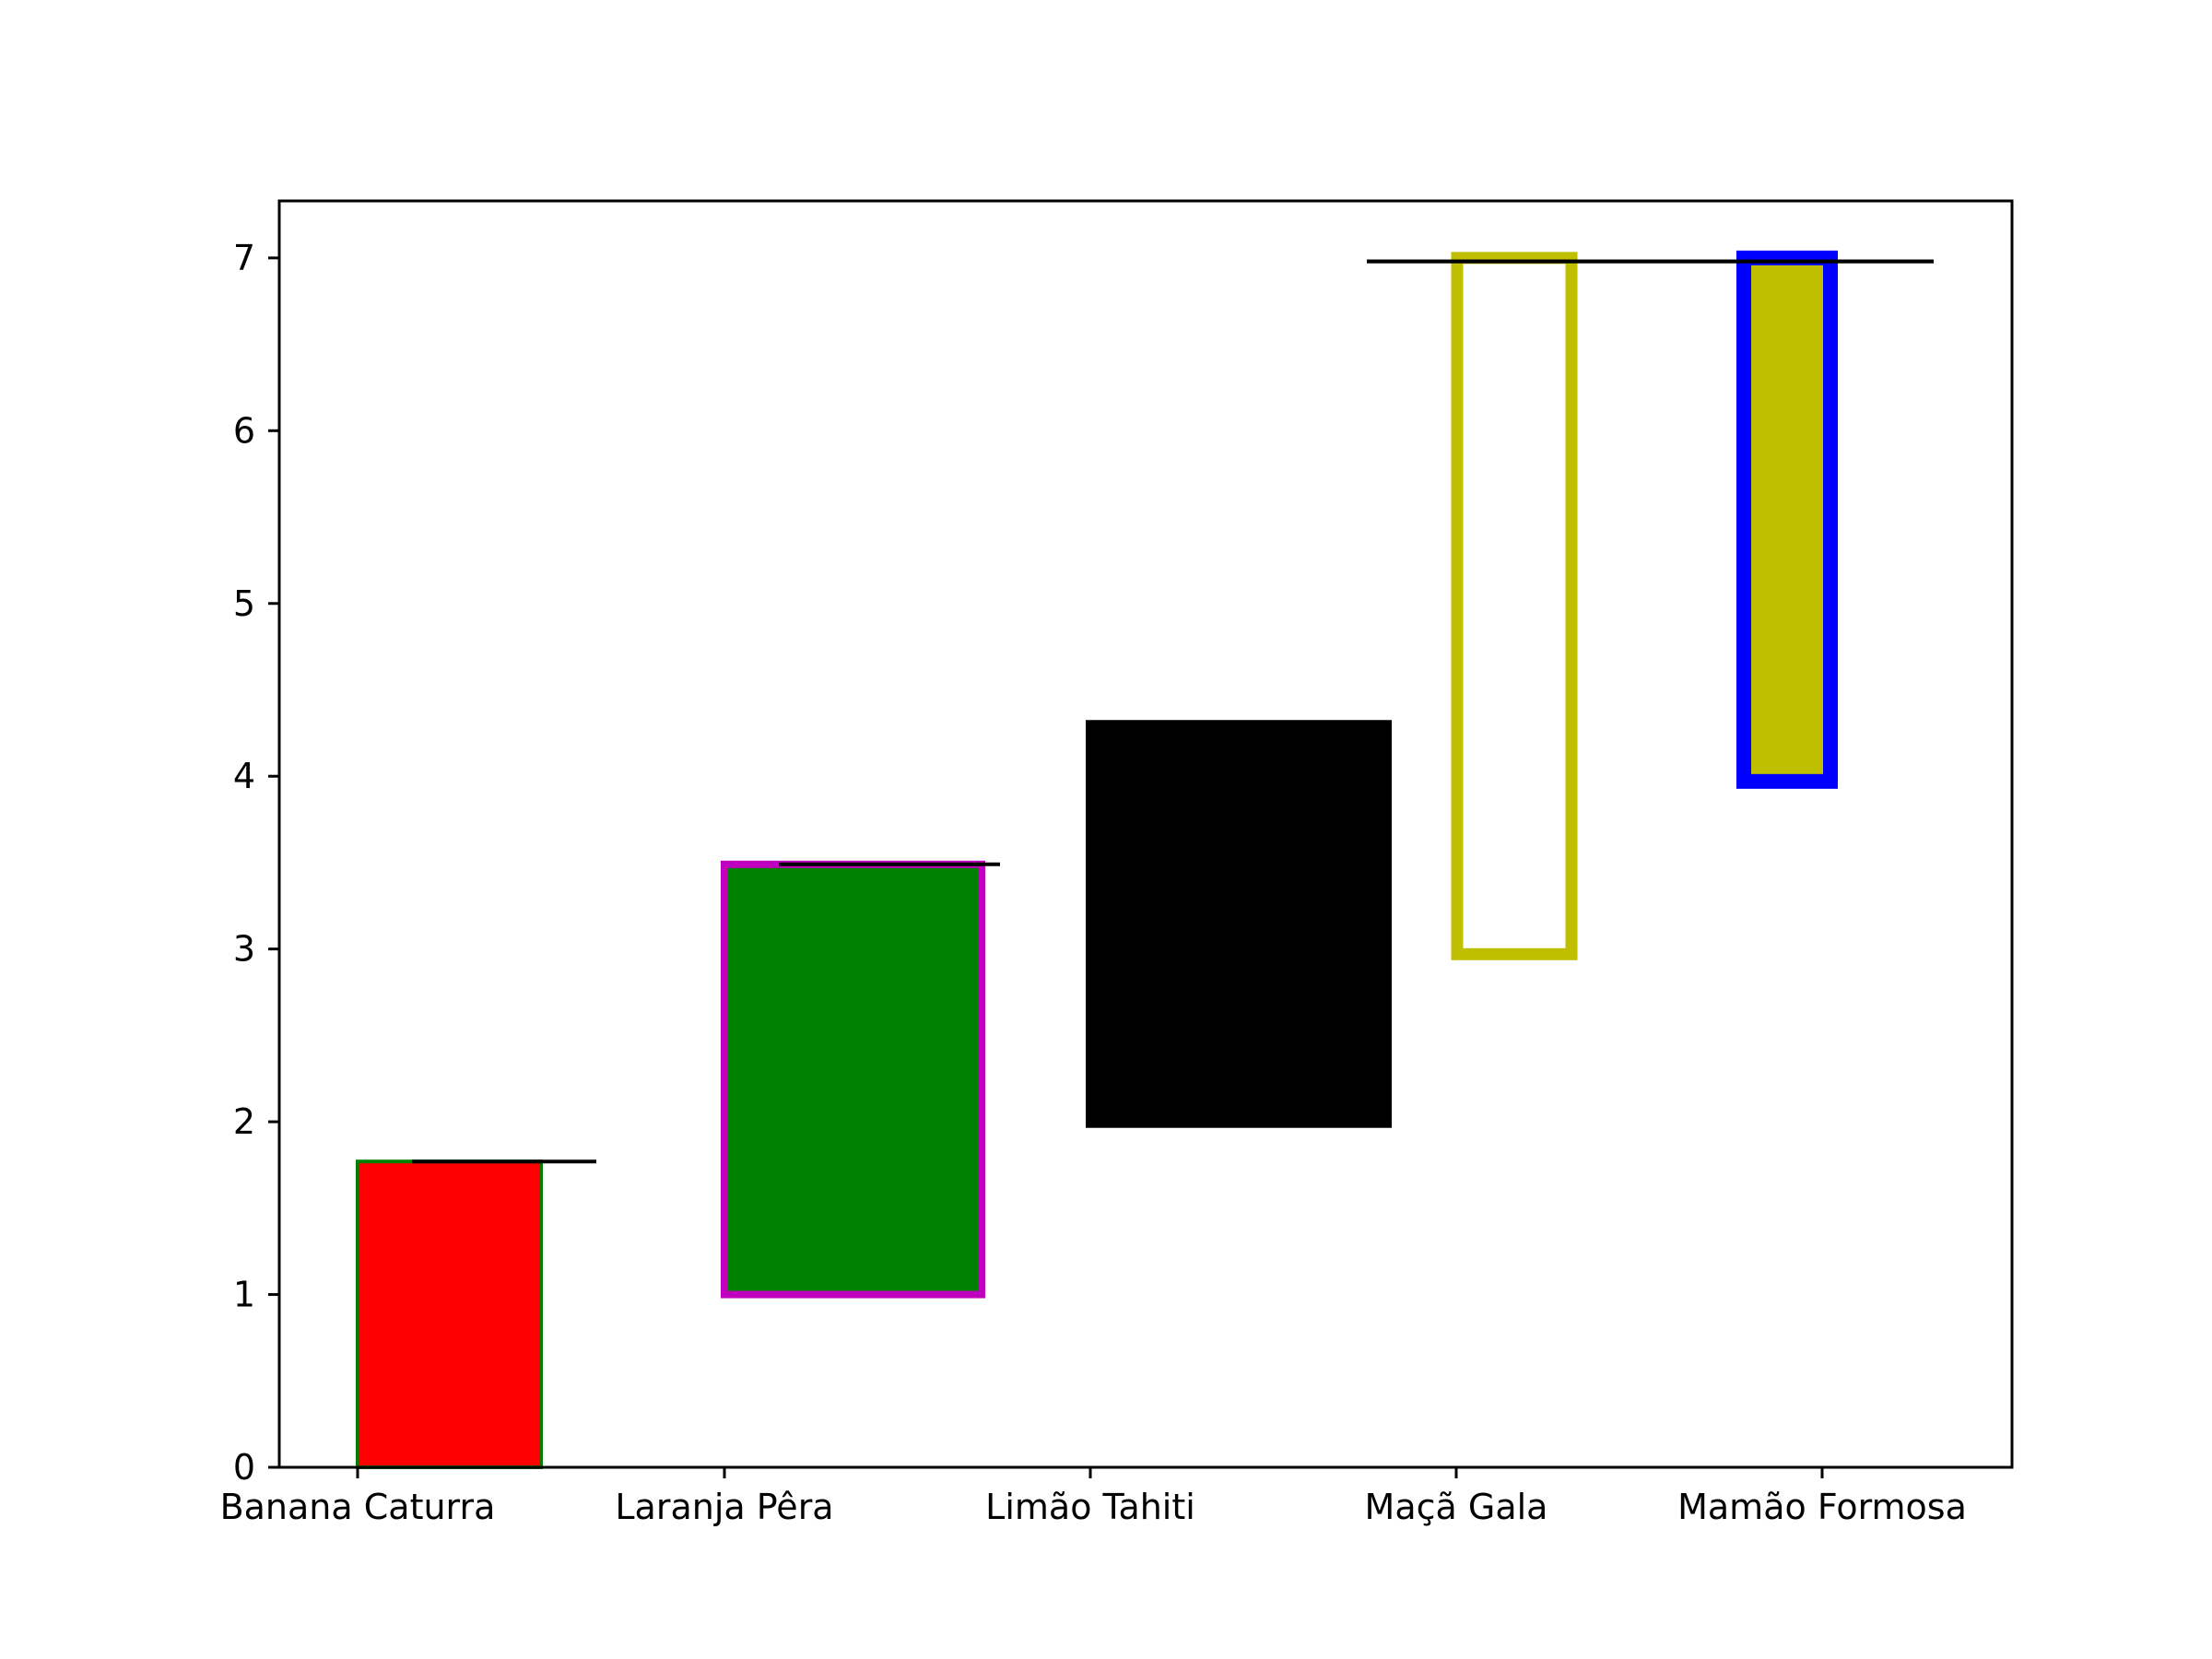 The height and width of the screenshot is (1659, 2212). Describe the element at coordinates (244, 258) in the screenshot. I see `y-tick-label: 7` at that location.